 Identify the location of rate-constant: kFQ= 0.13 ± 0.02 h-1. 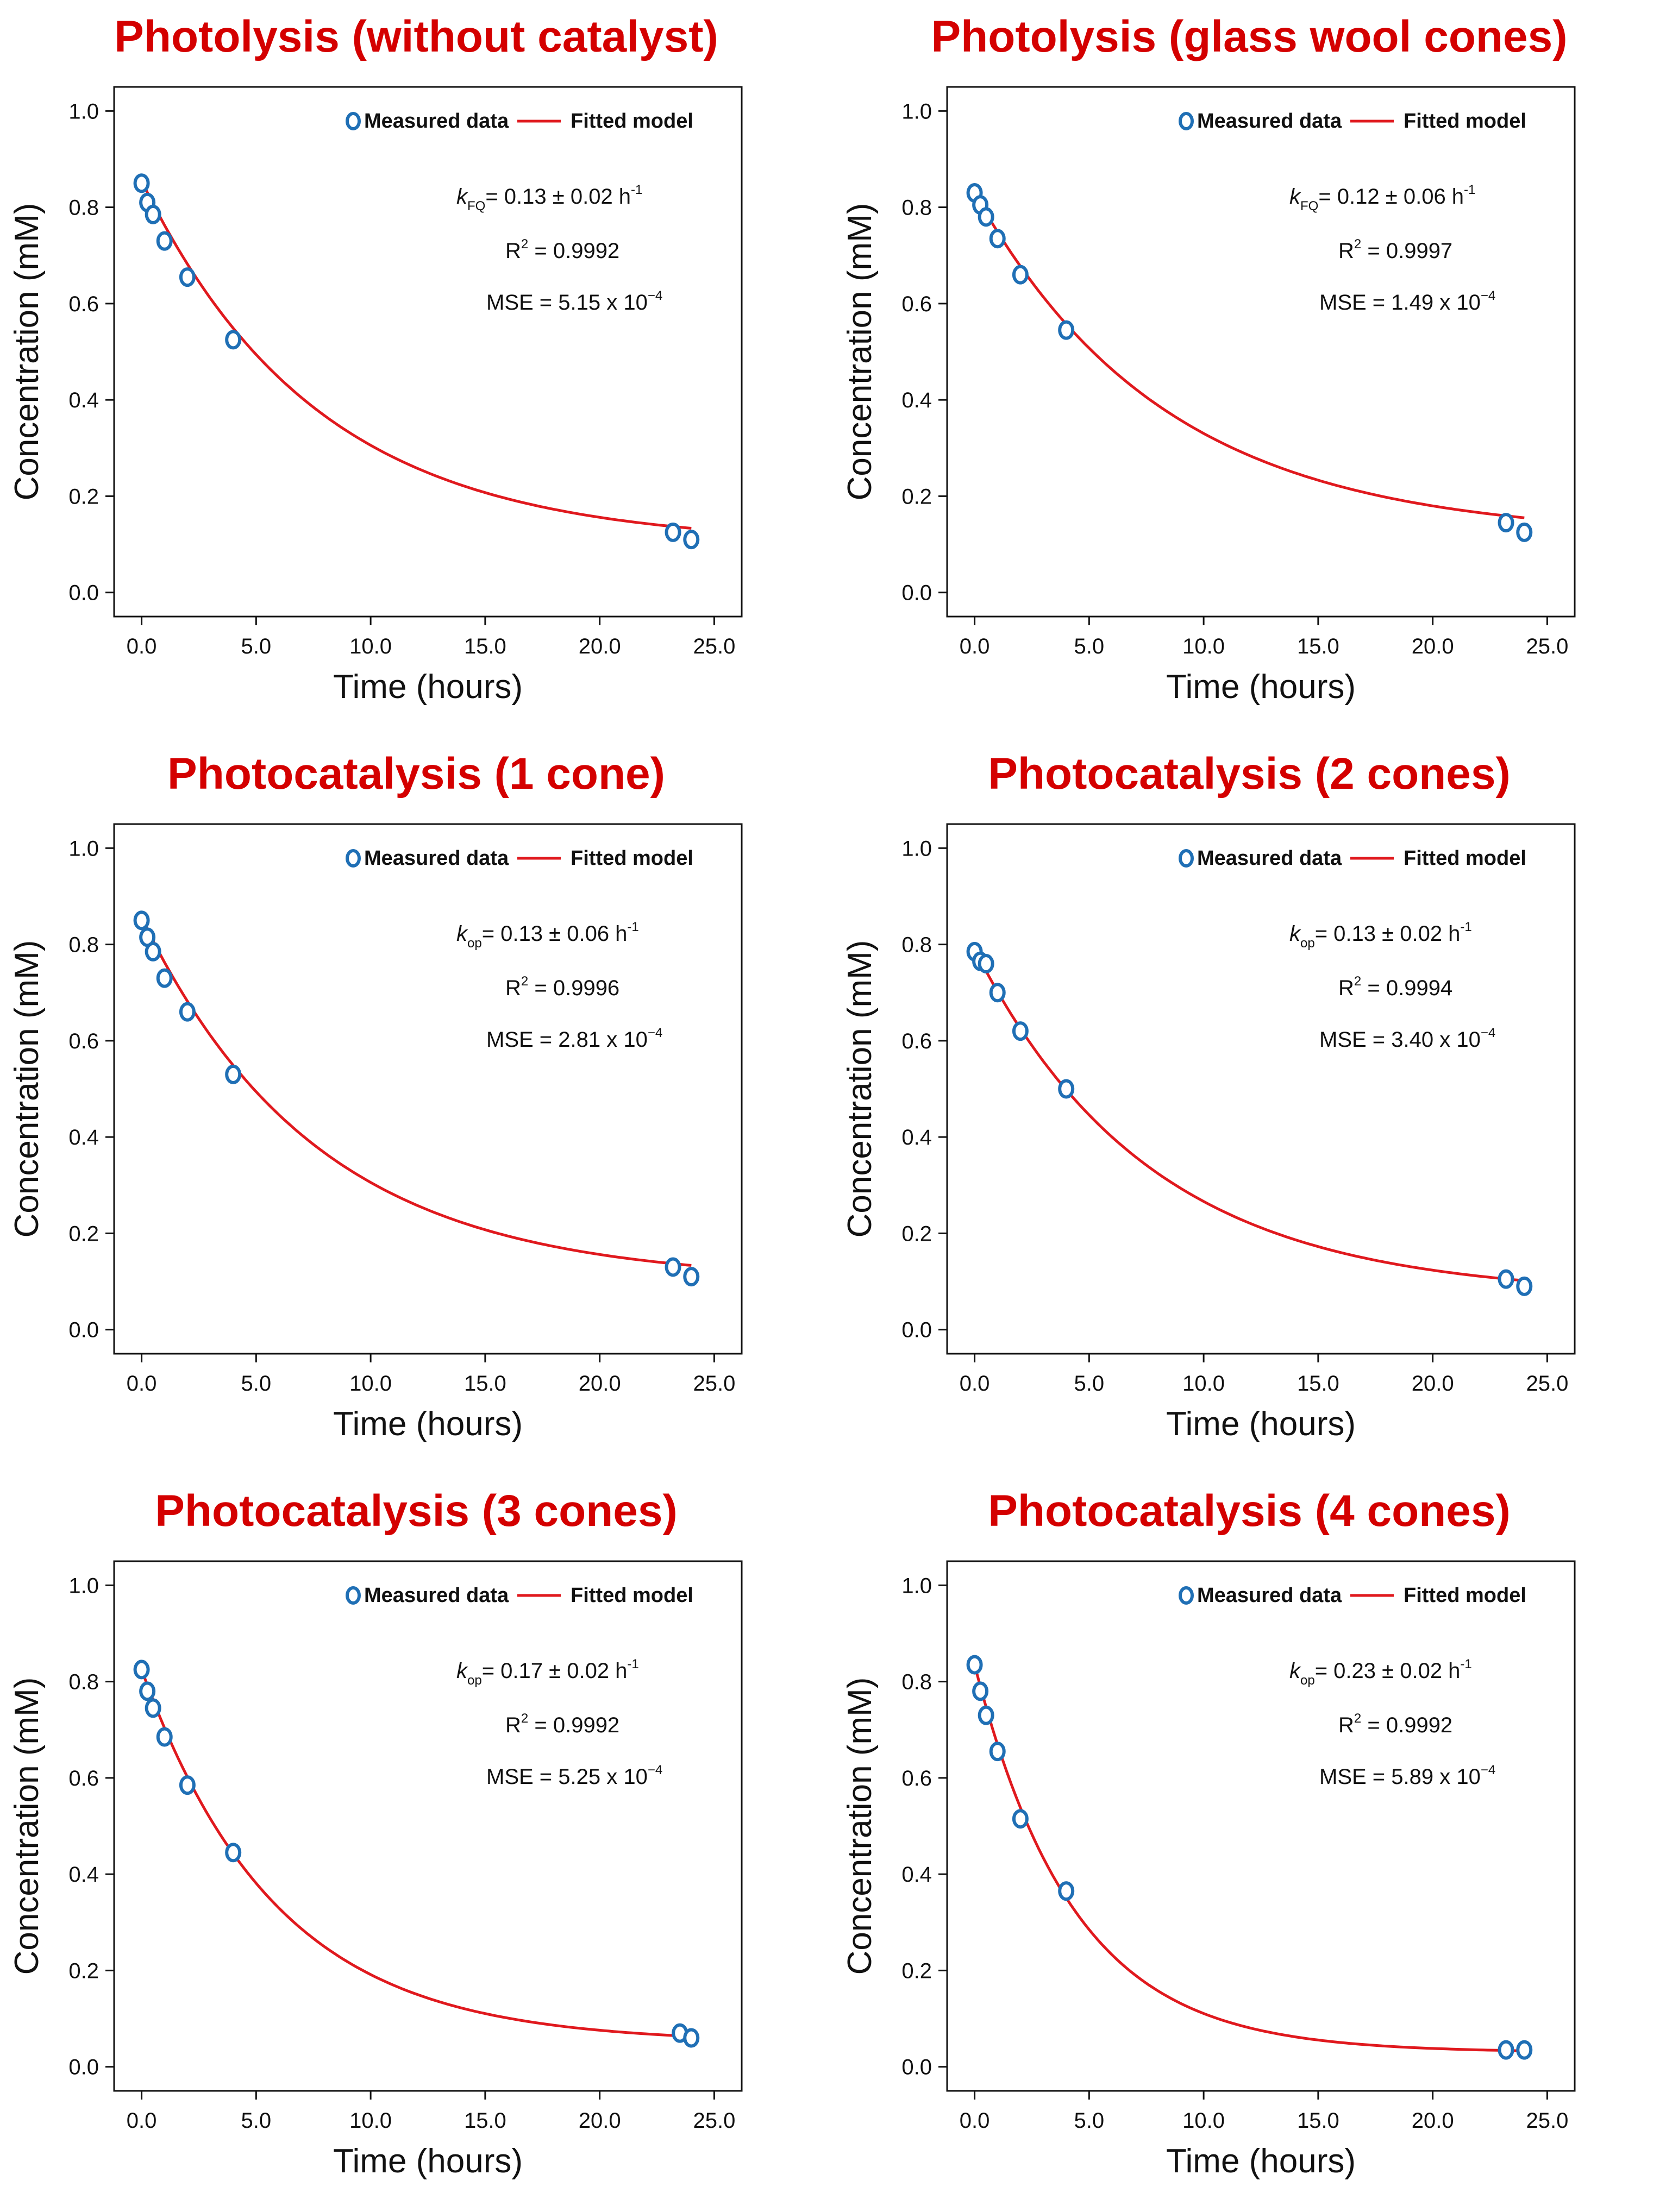
(549, 198).